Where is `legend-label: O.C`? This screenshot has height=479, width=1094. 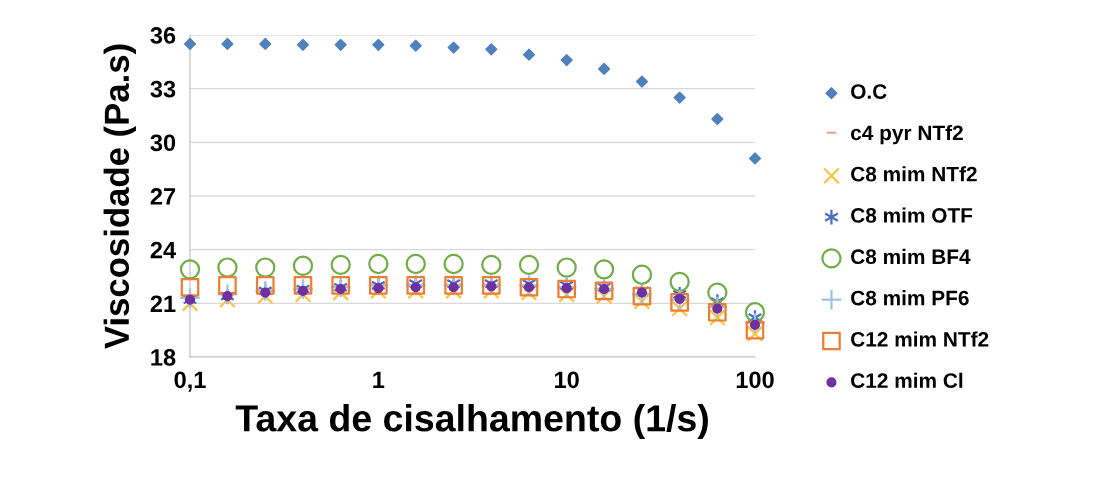
legend-label: O.C is located at coordinates (869, 91).